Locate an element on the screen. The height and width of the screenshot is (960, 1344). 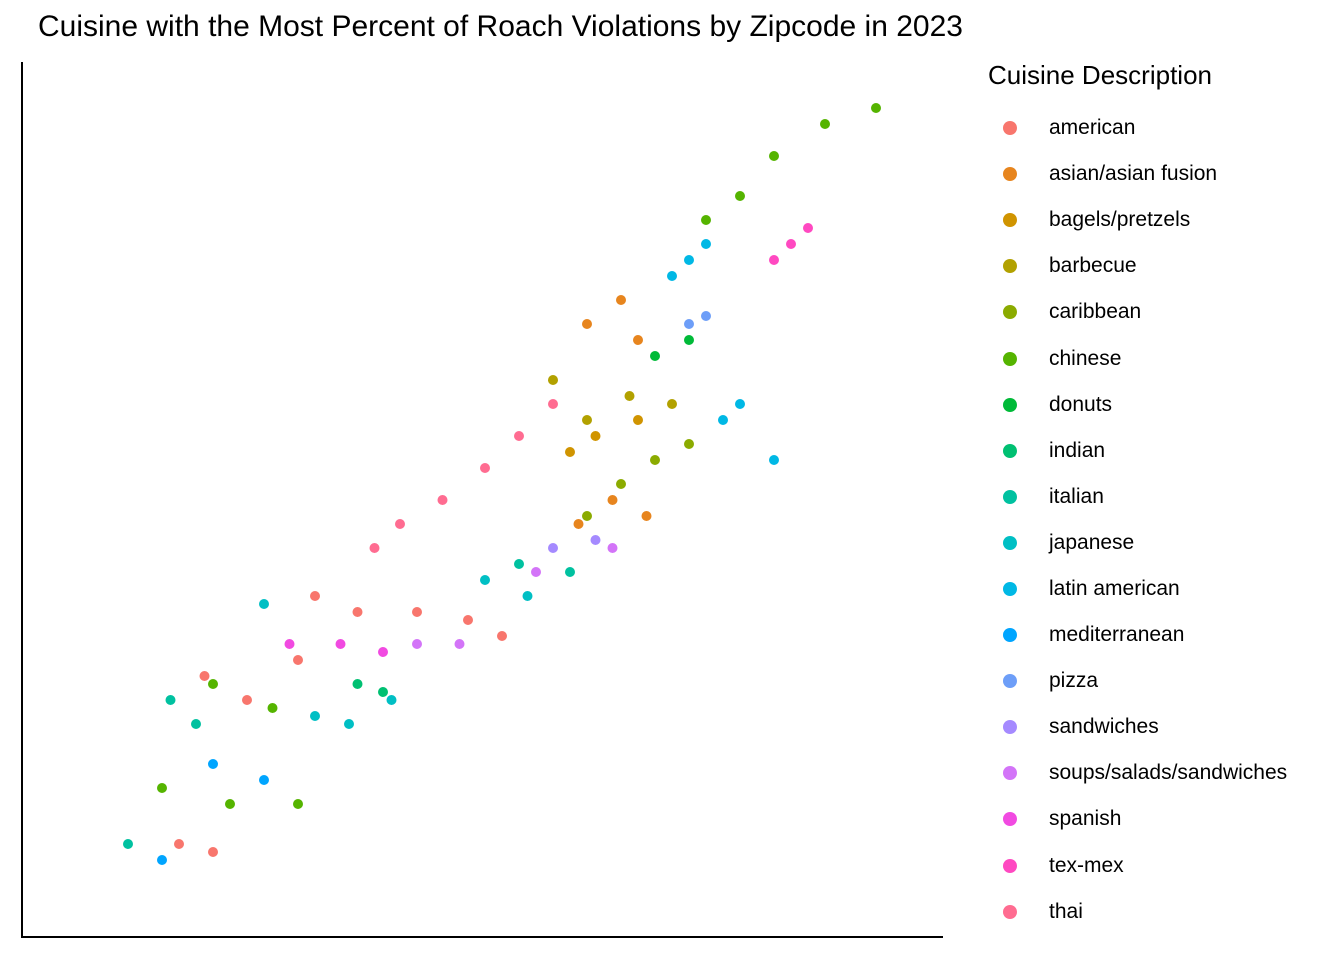
legend-item: asian/asian fusion is located at coordinates (1137, 174).